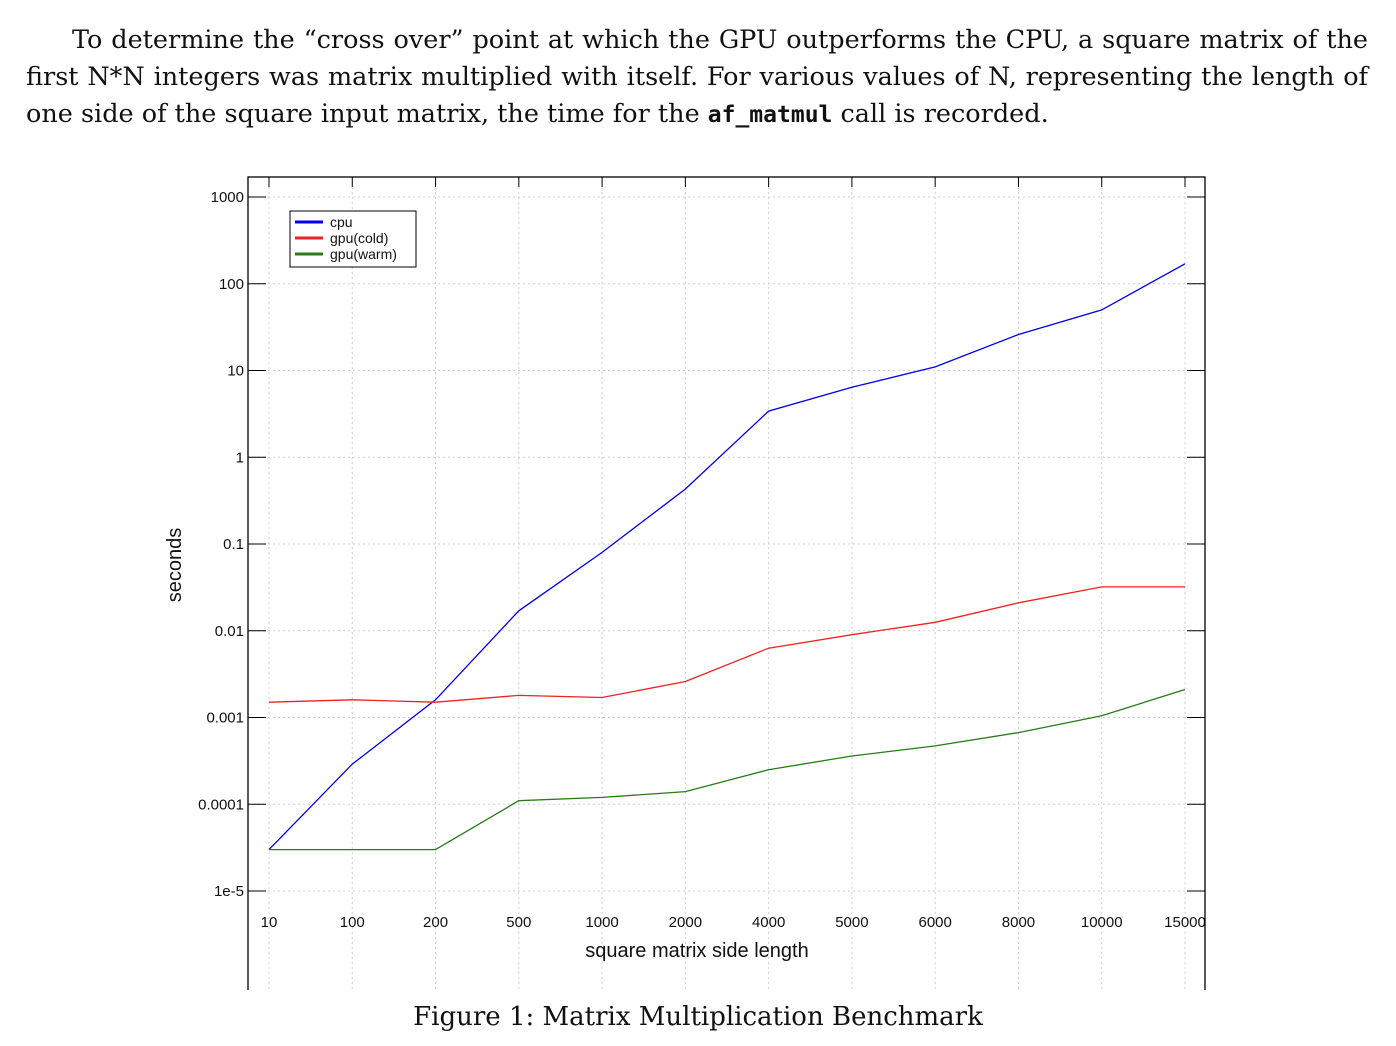 Image resolution: width=1396 pixels, height=1046 pixels. I want to click on x-tick-label: 4000, so click(768, 922).